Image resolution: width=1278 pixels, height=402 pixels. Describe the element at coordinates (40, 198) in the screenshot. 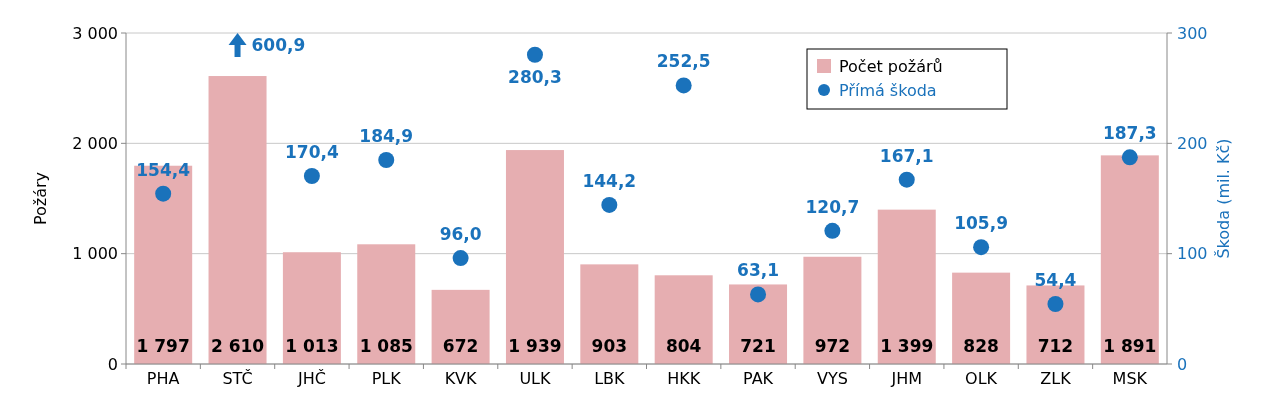

I see `y-axis-title: Požáry` at that location.